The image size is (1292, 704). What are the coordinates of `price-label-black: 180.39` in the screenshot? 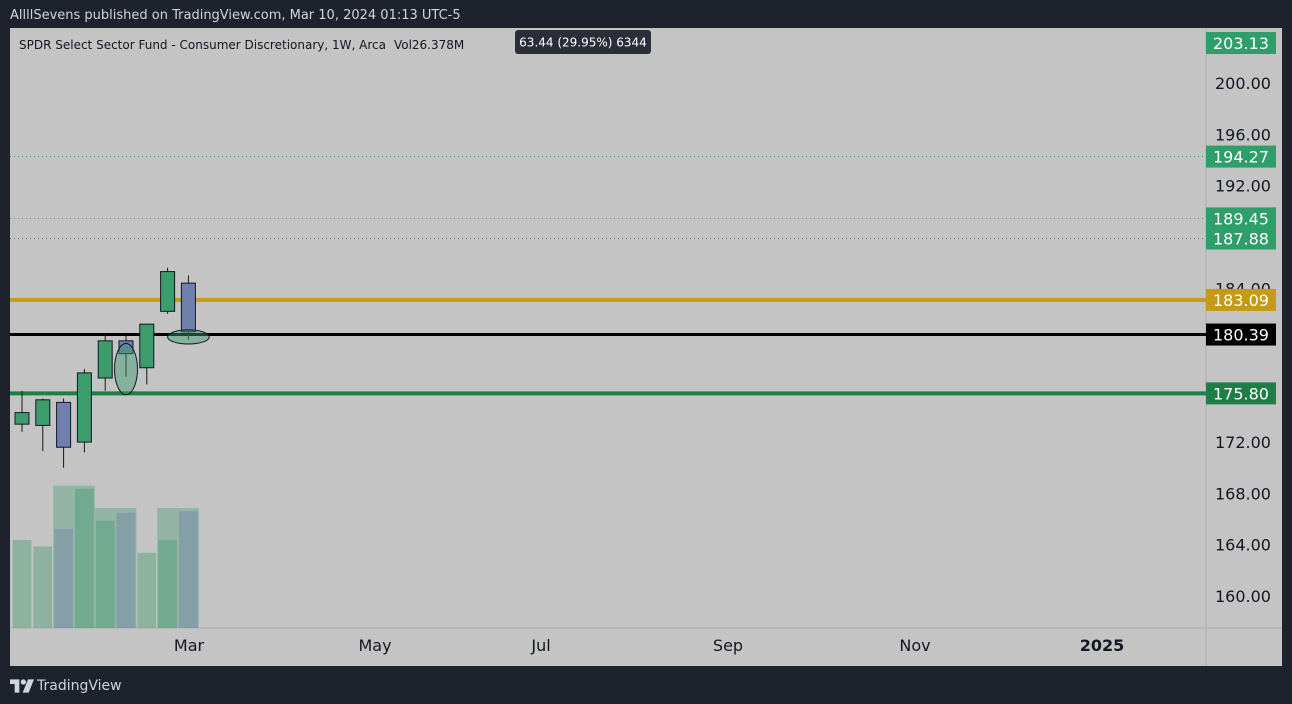 It's located at (1241, 334).